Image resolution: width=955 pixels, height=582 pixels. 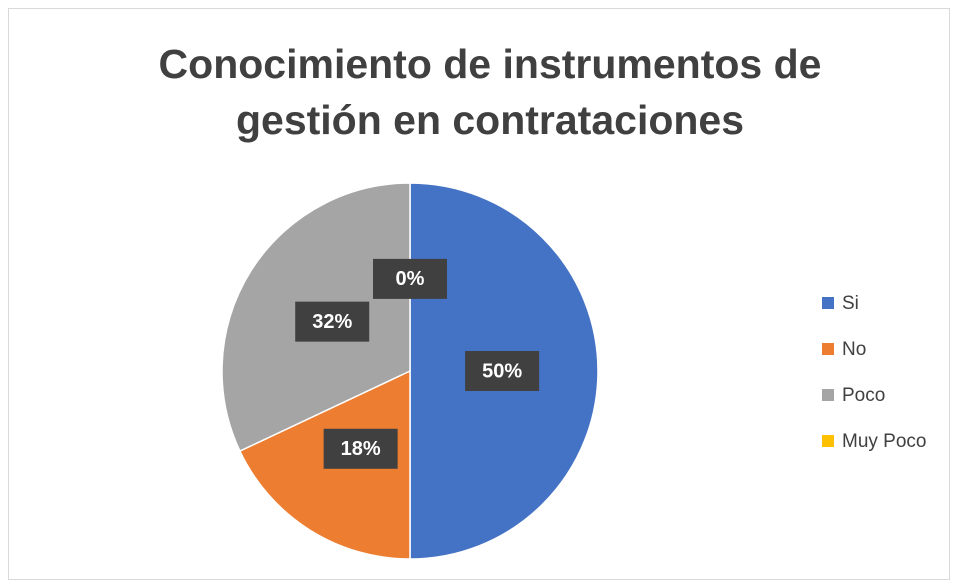 What do you see at coordinates (863, 395) in the screenshot?
I see `legend-label: Poco` at bounding box center [863, 395].